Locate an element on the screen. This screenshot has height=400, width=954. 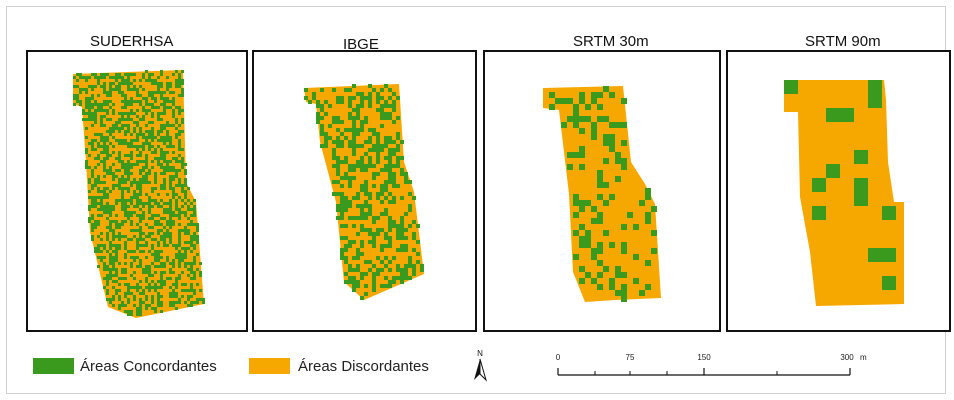
map-suderhsa is located at coordinates (139, 194).